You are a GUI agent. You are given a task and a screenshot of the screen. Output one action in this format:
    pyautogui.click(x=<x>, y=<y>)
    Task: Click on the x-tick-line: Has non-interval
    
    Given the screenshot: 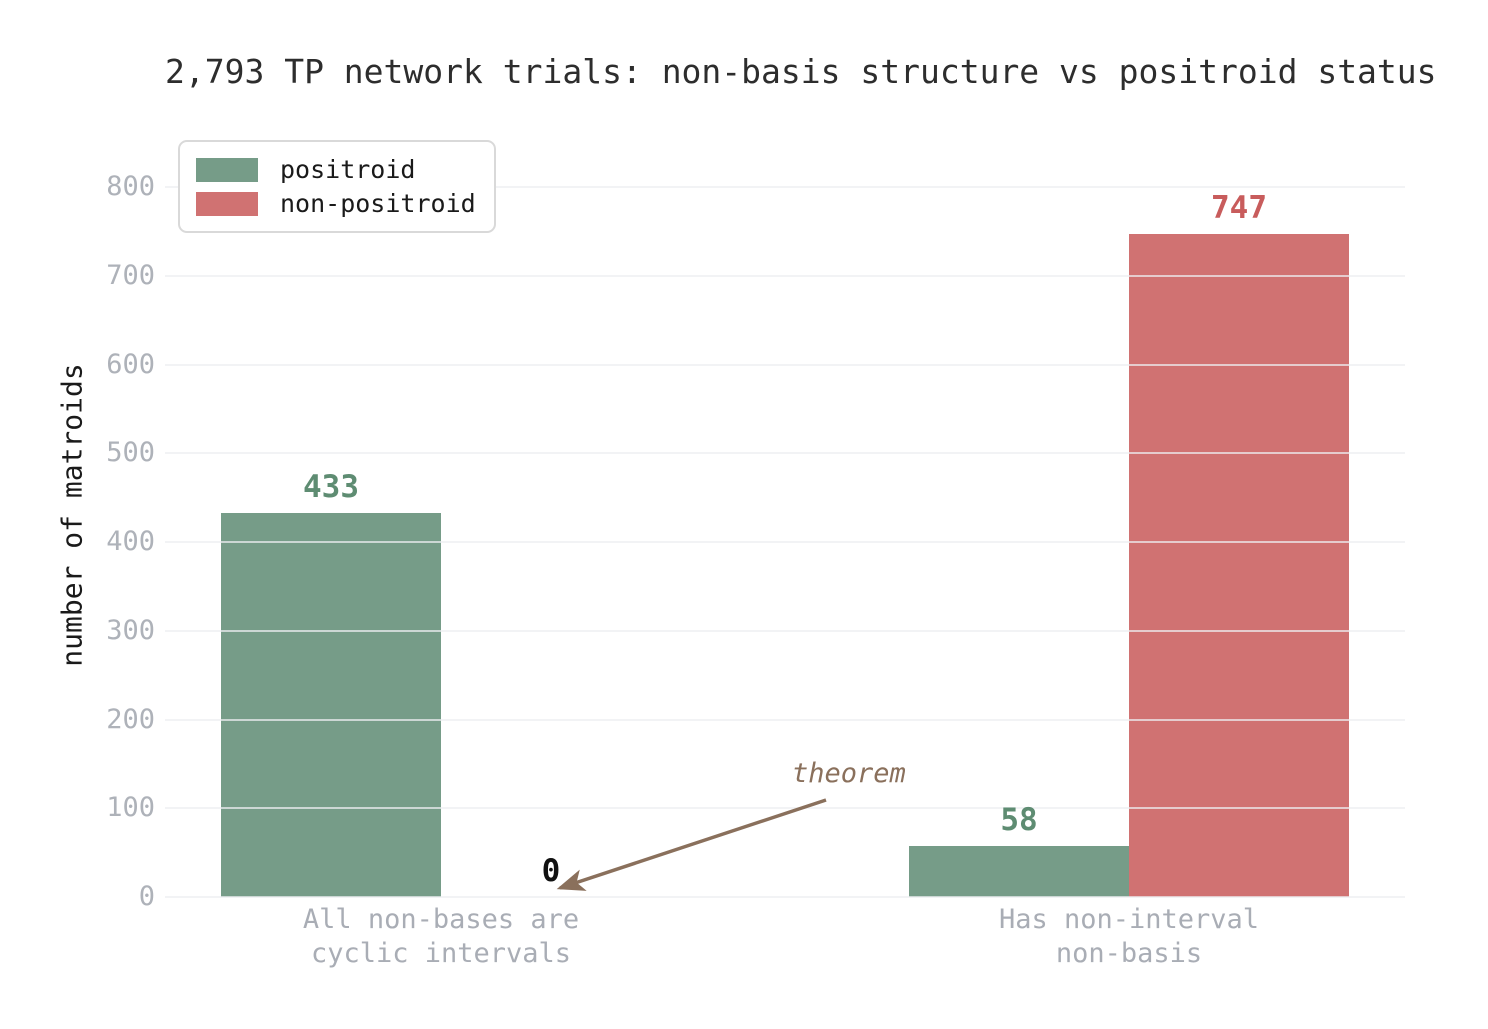 What is the action you would take?
    pyautogui.click(x=1129, y=919)
    